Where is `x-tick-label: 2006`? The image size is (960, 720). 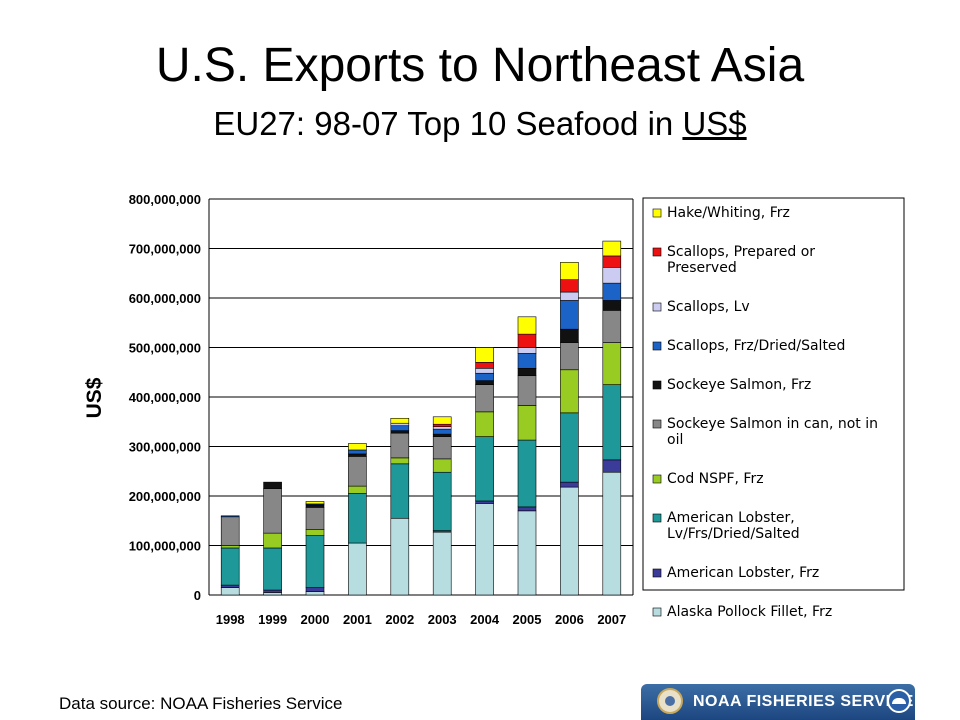
x-tick-label: 2006 is located at coordinates (569, 619).